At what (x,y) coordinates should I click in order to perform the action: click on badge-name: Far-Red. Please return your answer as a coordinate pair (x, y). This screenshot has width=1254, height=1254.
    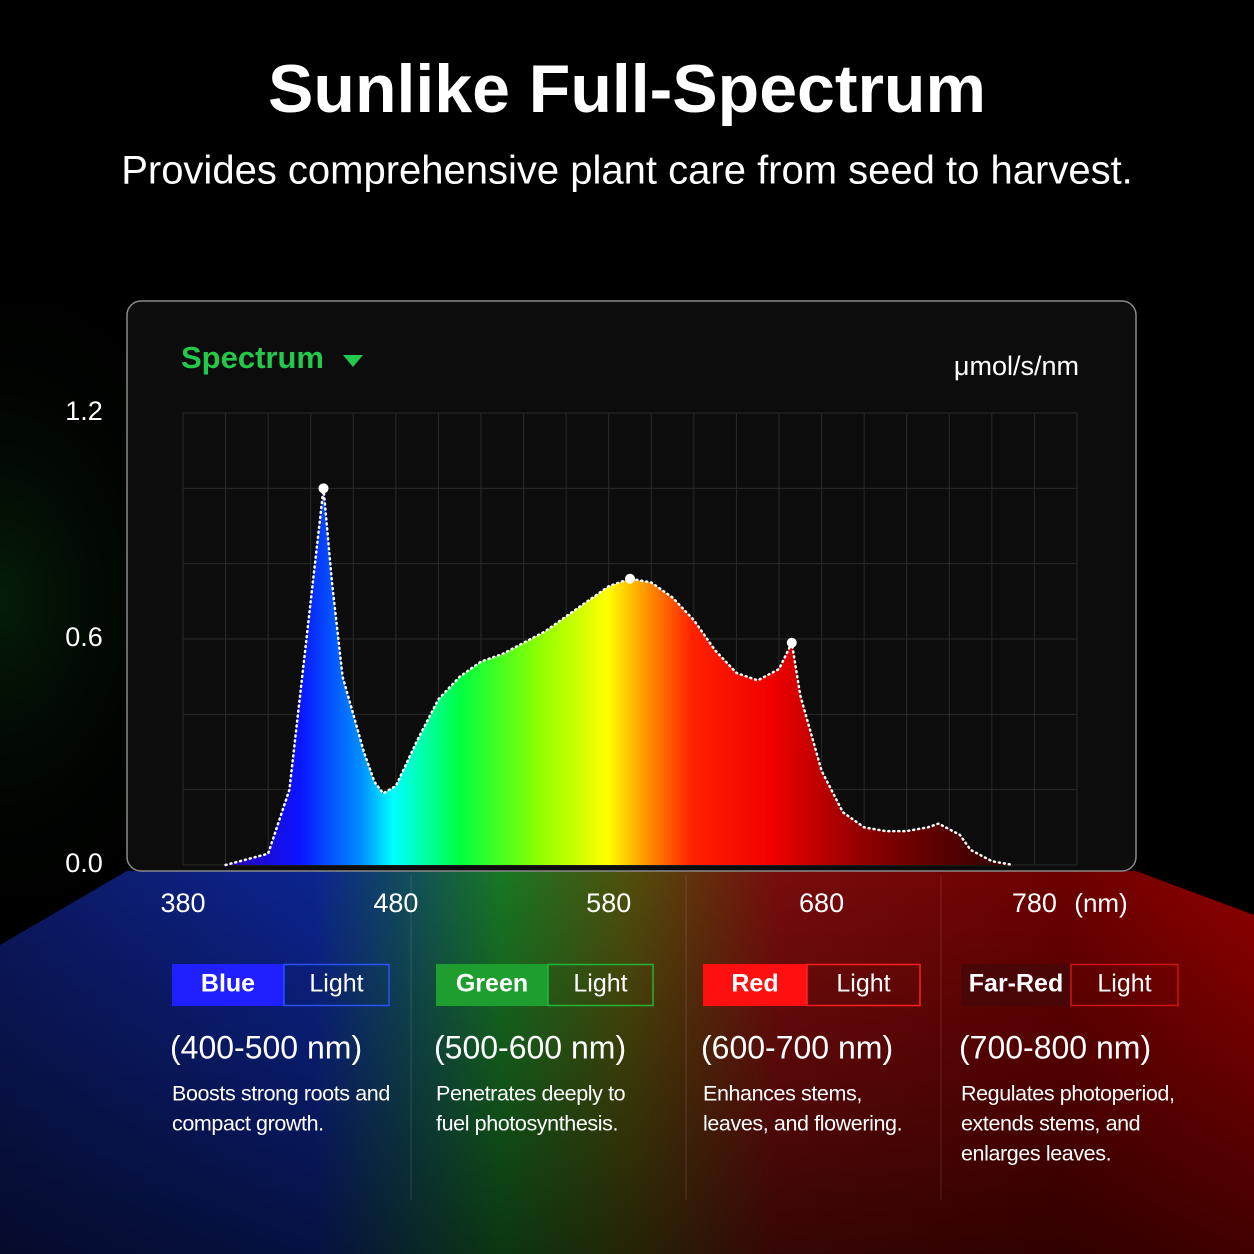
    Looking at the image, I should click on (1016, 984).